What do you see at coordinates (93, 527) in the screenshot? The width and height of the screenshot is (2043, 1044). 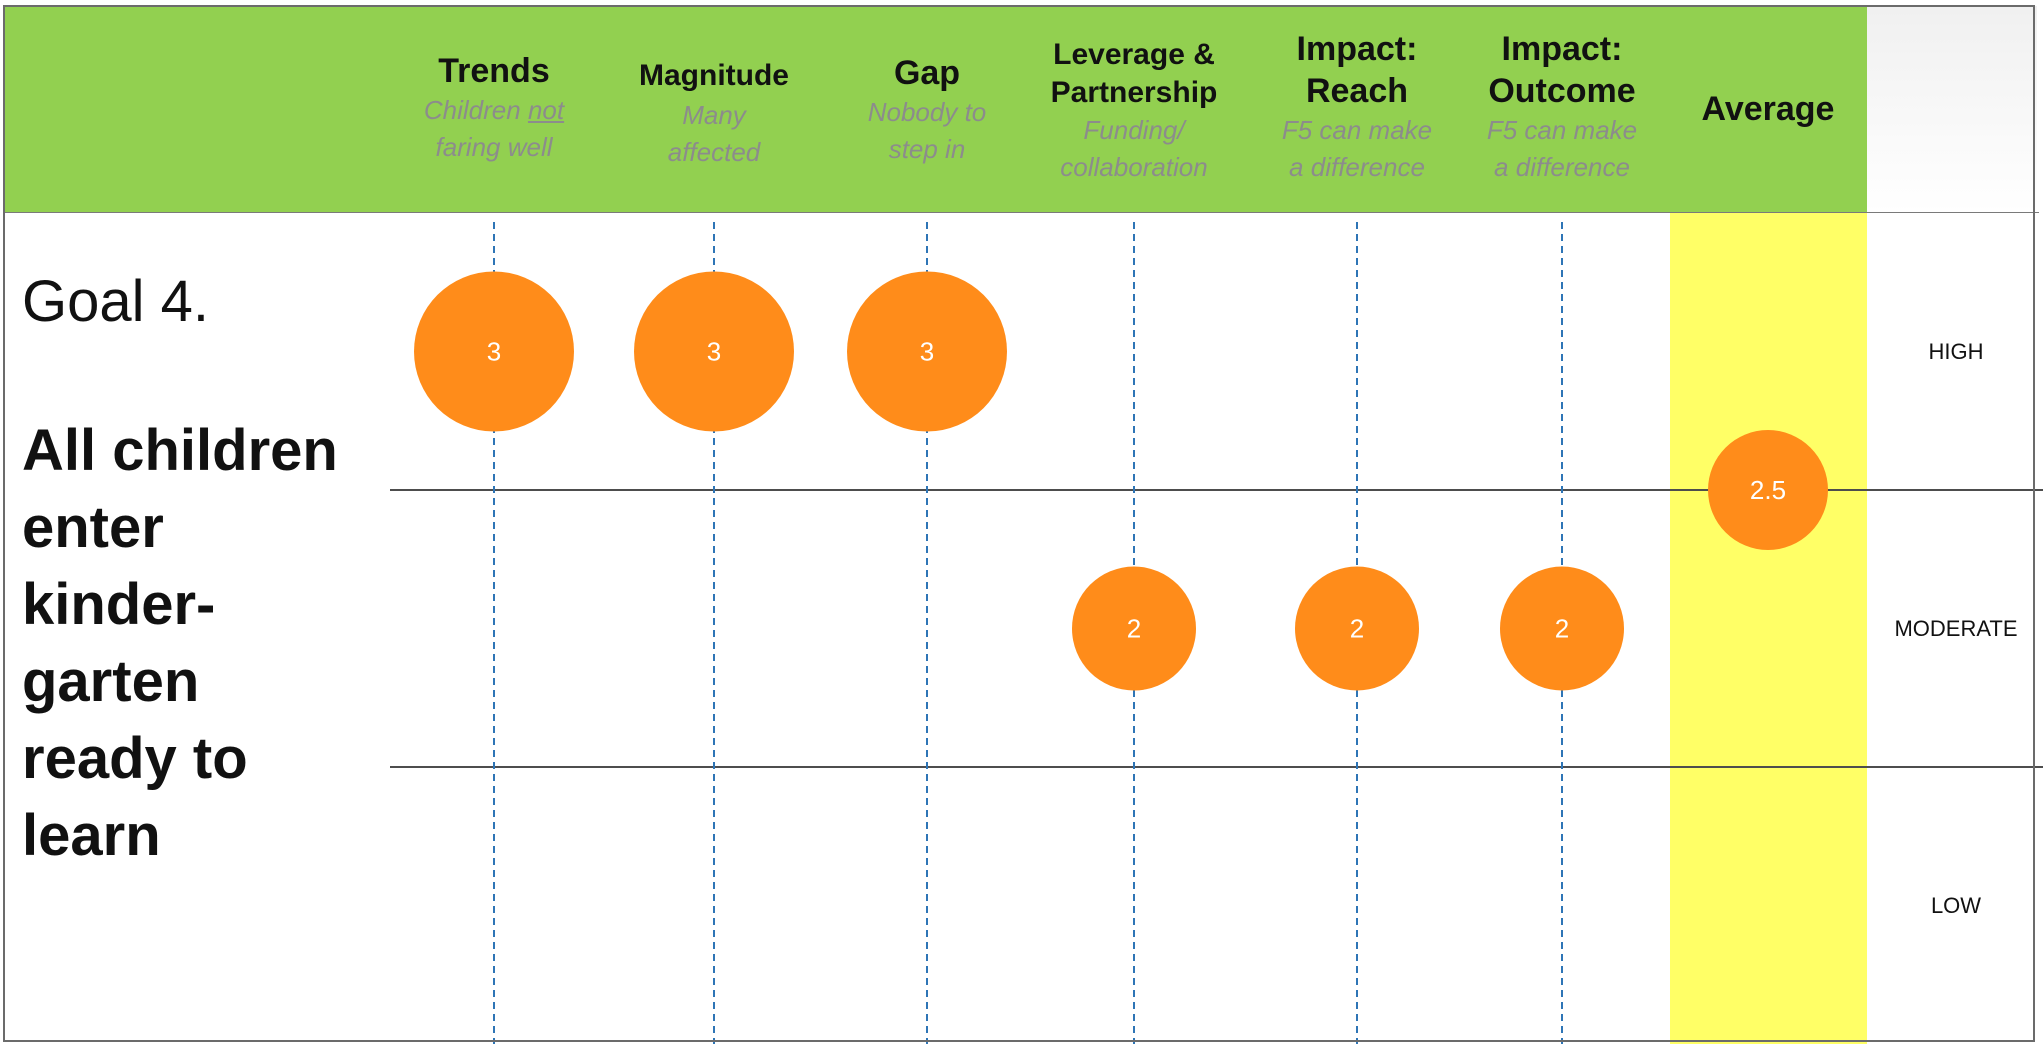 I see `goal-text-line: enter` at bounding box center [93, 527].